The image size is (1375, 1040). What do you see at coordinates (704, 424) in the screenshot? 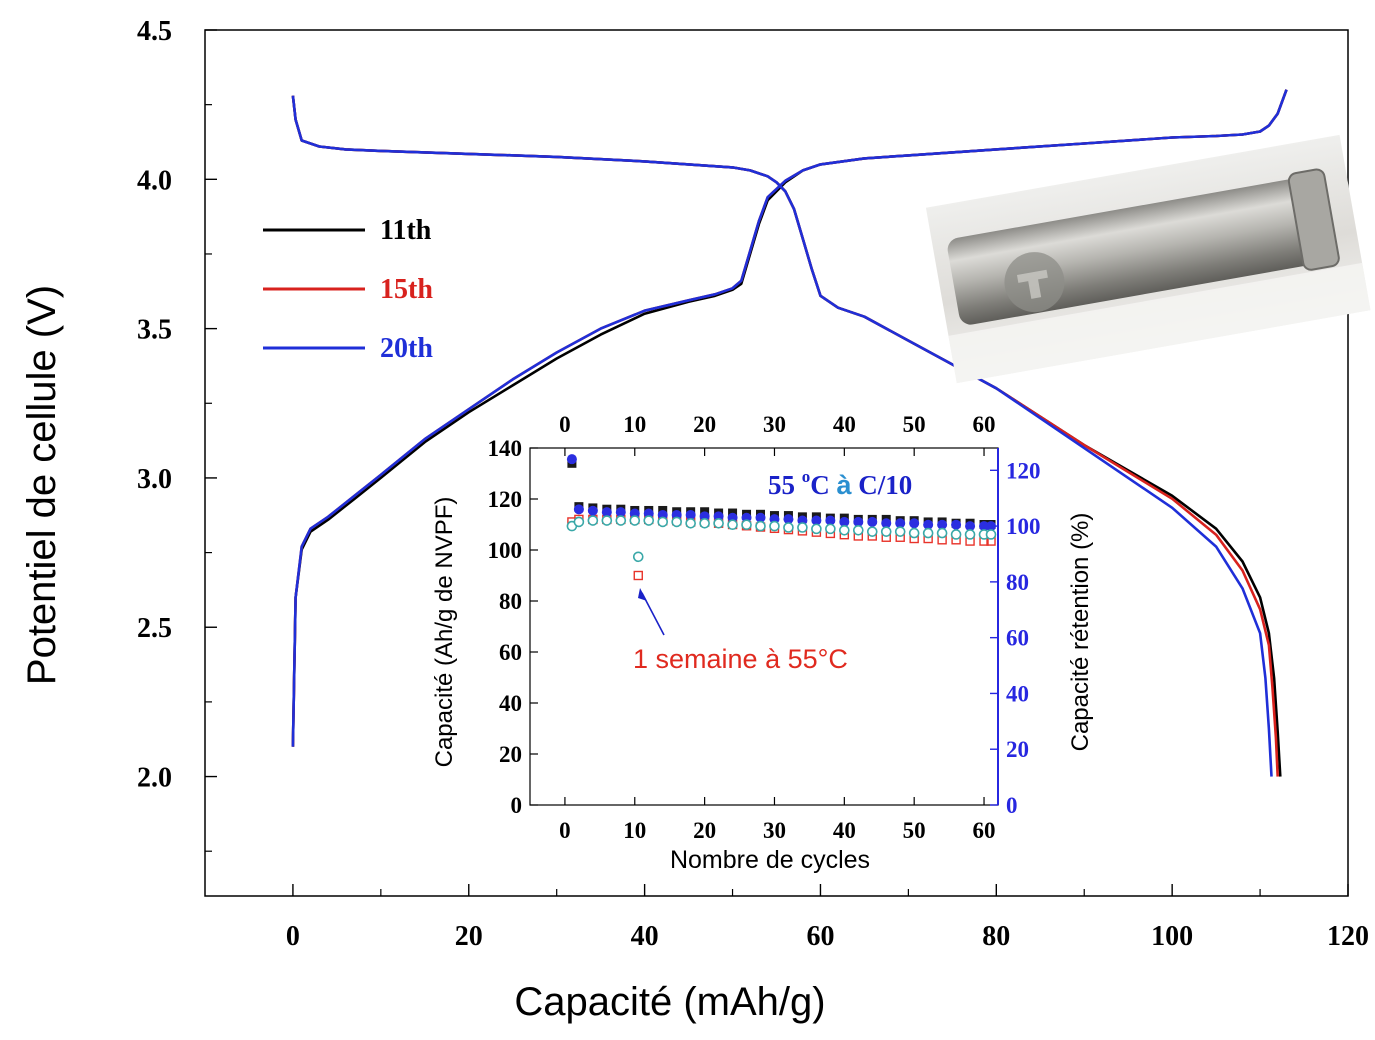
I see `inset-x-tick-label-top: 20` at bounding box center [704, 424].